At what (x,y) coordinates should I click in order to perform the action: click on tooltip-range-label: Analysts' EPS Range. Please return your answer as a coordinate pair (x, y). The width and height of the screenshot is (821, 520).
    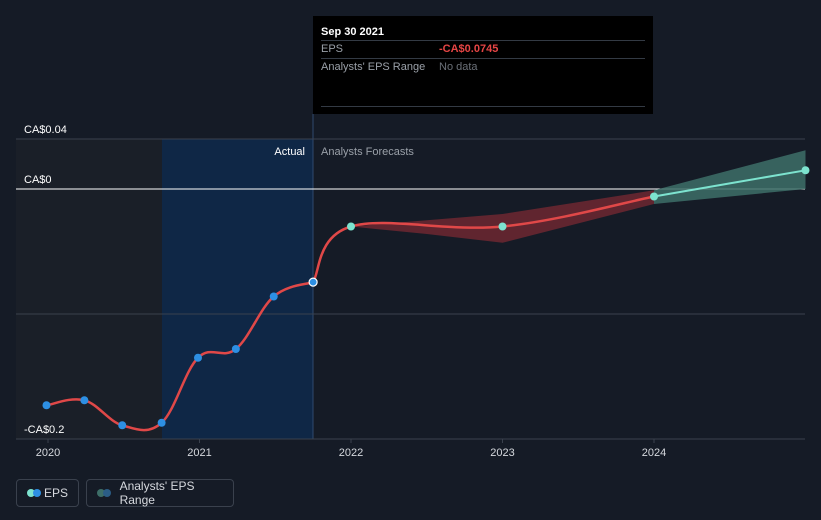
    Looking at the image, I should click on (373, 67).